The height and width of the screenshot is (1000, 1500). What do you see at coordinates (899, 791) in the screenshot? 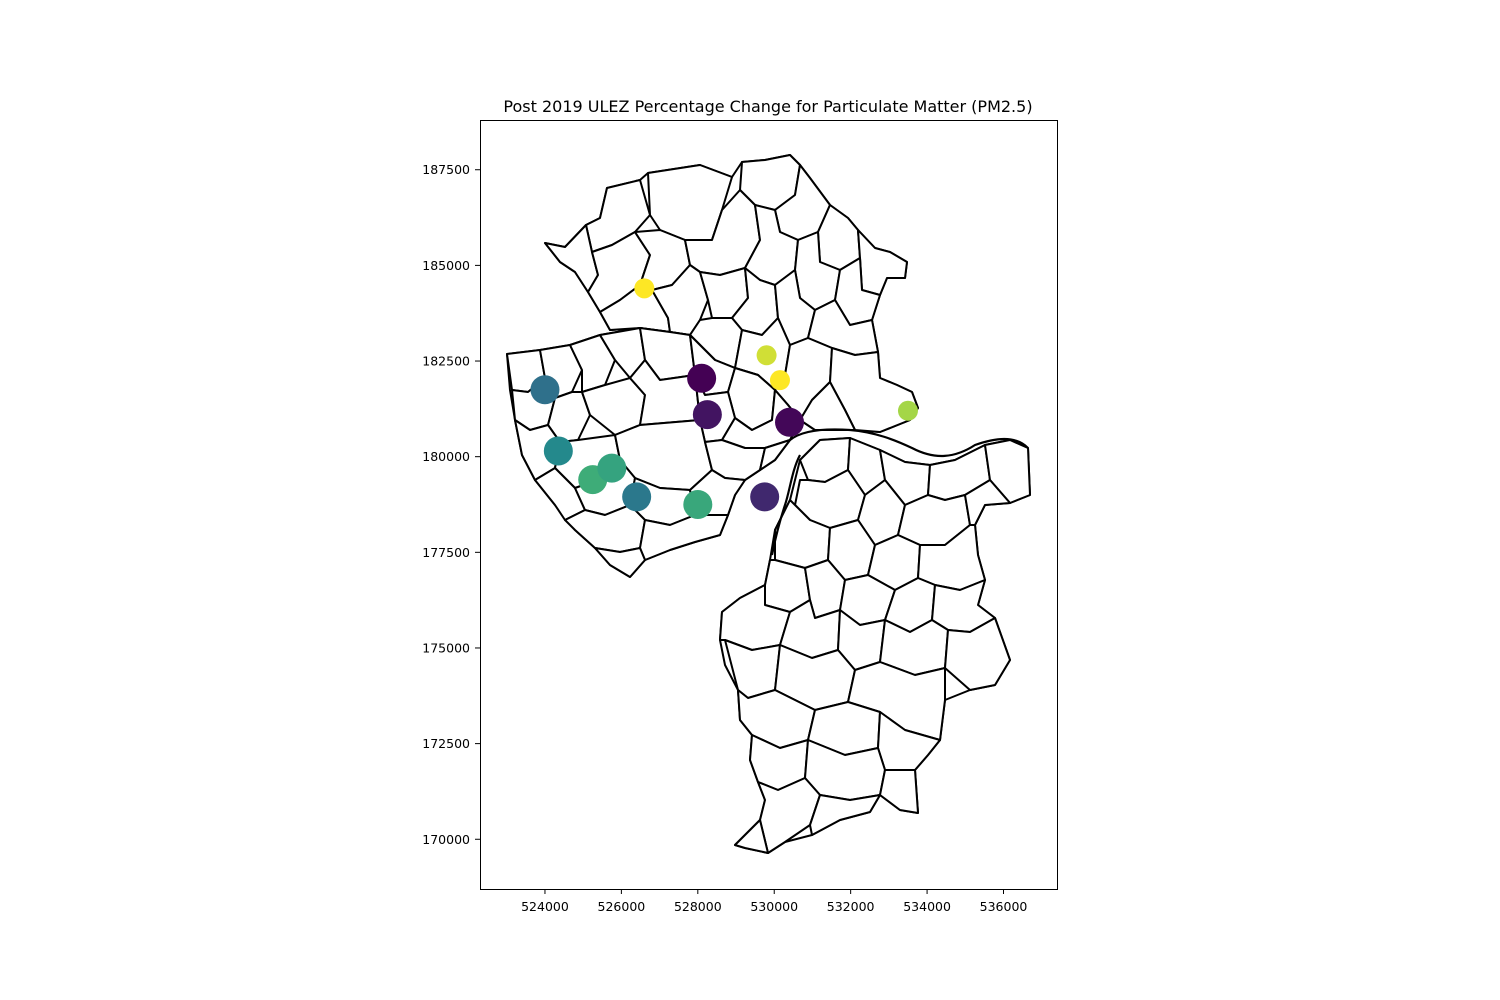
I see `ward-south-af` at bounding box center [899, 791].